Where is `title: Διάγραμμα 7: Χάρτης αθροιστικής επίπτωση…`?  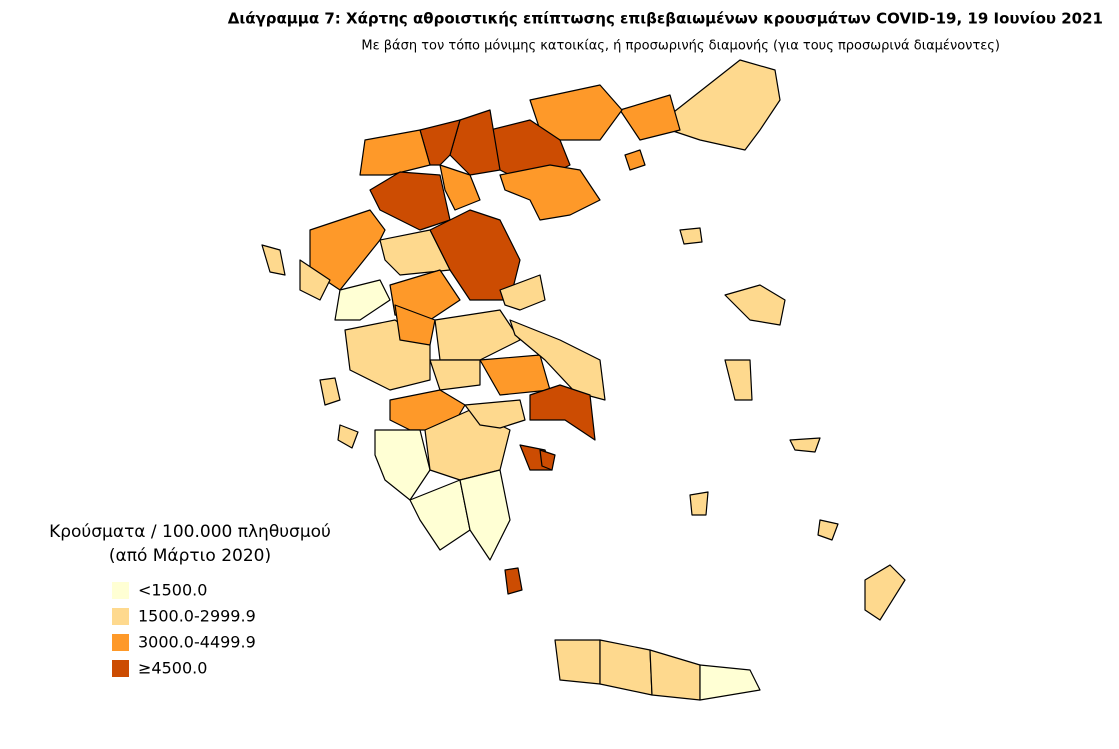
title: Διάγραμμα 7: Χάρτης αθροιστικής επίπτωση… is located at coordinates (665, 19).